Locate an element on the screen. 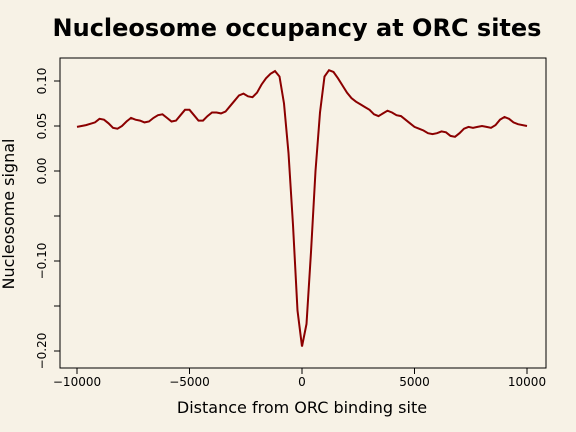  x-tick-label: 10000 is located at coordinates (527, 382).